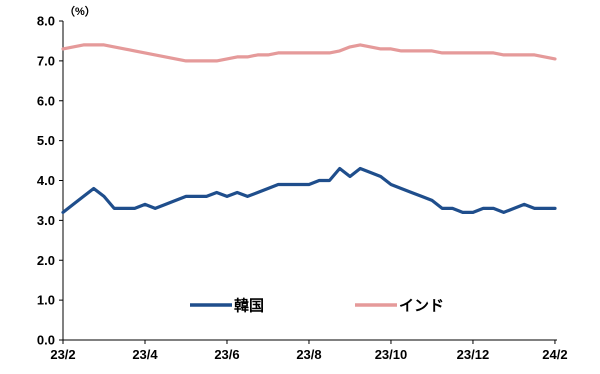 Image resolution: width=600 pixels, height=374 pixels. I want to click on legend-label: 韓国, so click(249, 306).